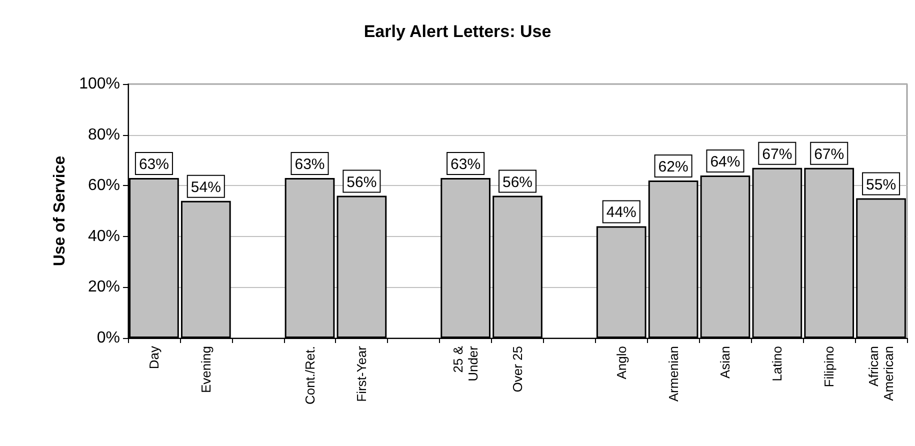 This screenshot has width=915, height=446. Describe the element at coordinates (362, 373) in the screenshot. I see `x-tick-label: First-Year` at that location.